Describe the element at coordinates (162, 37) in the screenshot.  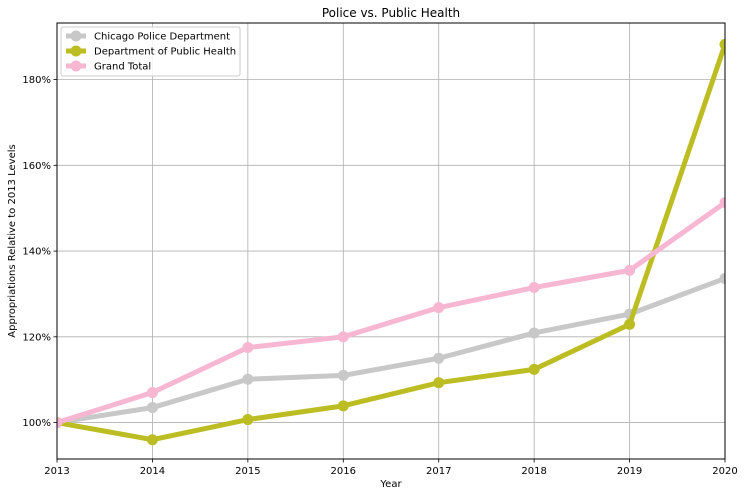
I see `legend-label: Chicago Police Department` at that location.